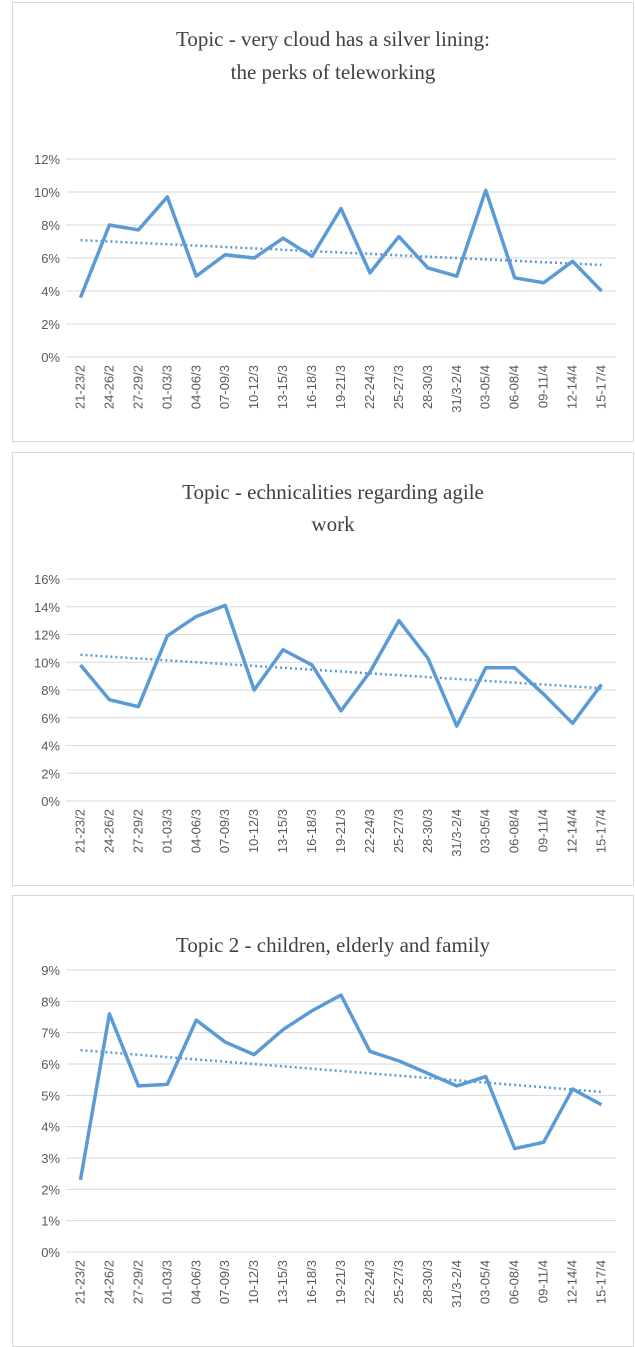  What do you see at coordinates (47, 579) in the screenshot?
I see `y-tick-label: 16%` at bounding box center [47, 579].